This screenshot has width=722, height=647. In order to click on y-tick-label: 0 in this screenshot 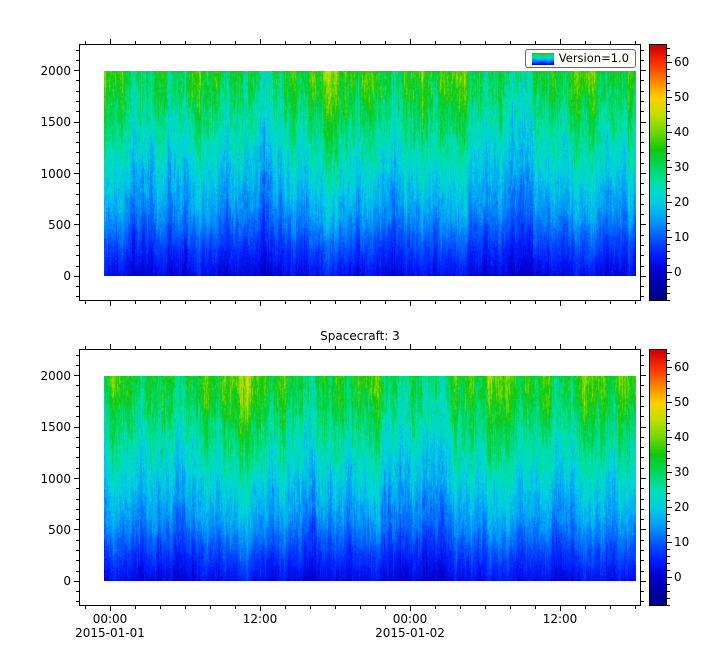, I will do `click(67, 276)`.